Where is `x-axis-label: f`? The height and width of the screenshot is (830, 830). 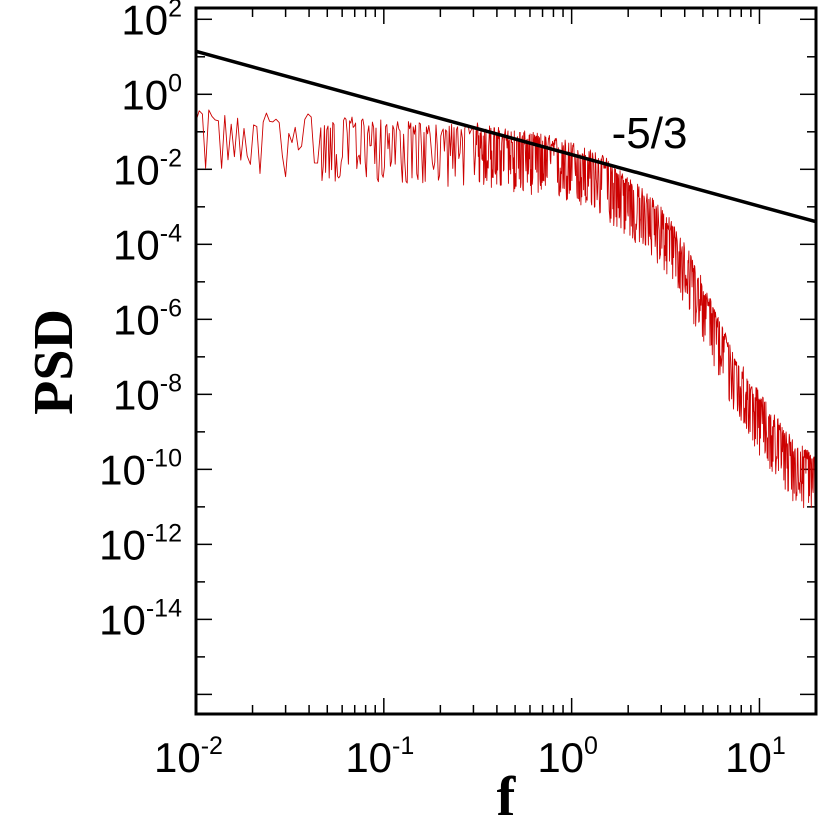 x-axis-label: f is located at coordinates (507, 797).